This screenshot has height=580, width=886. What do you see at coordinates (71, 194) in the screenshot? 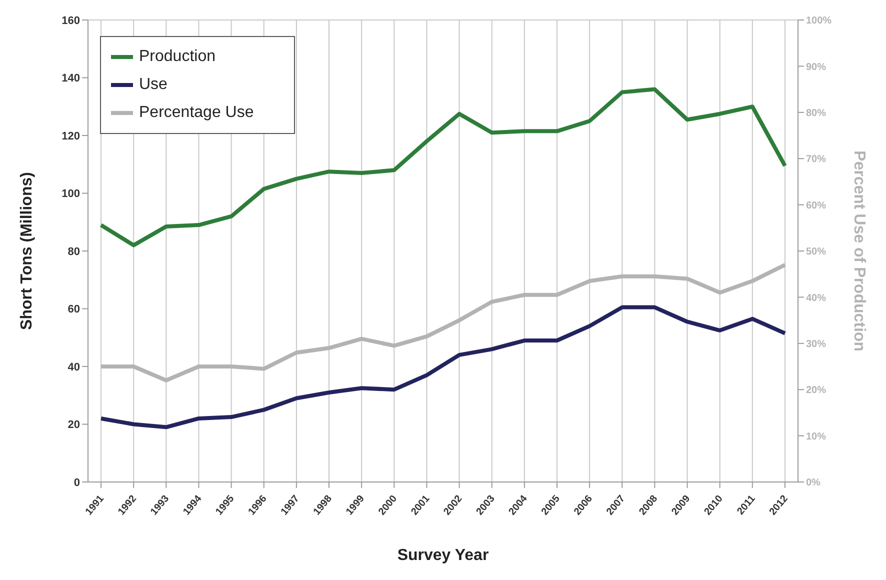
I see `y-tick-label: 100` at bounding box center [71, 194].